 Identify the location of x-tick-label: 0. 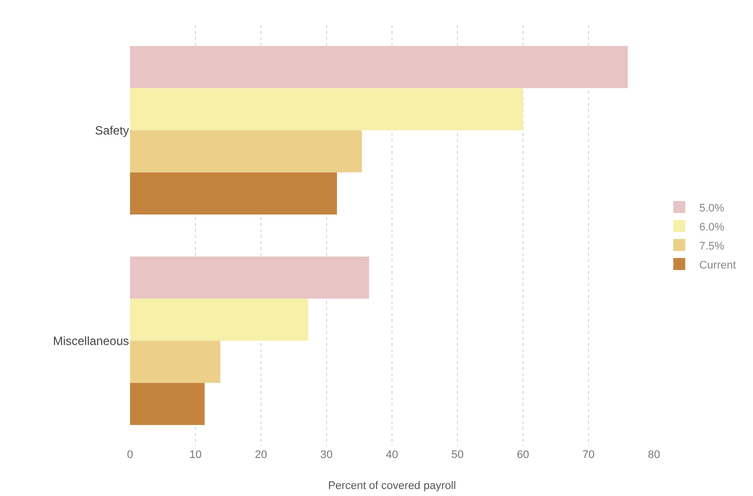
(130, 455).